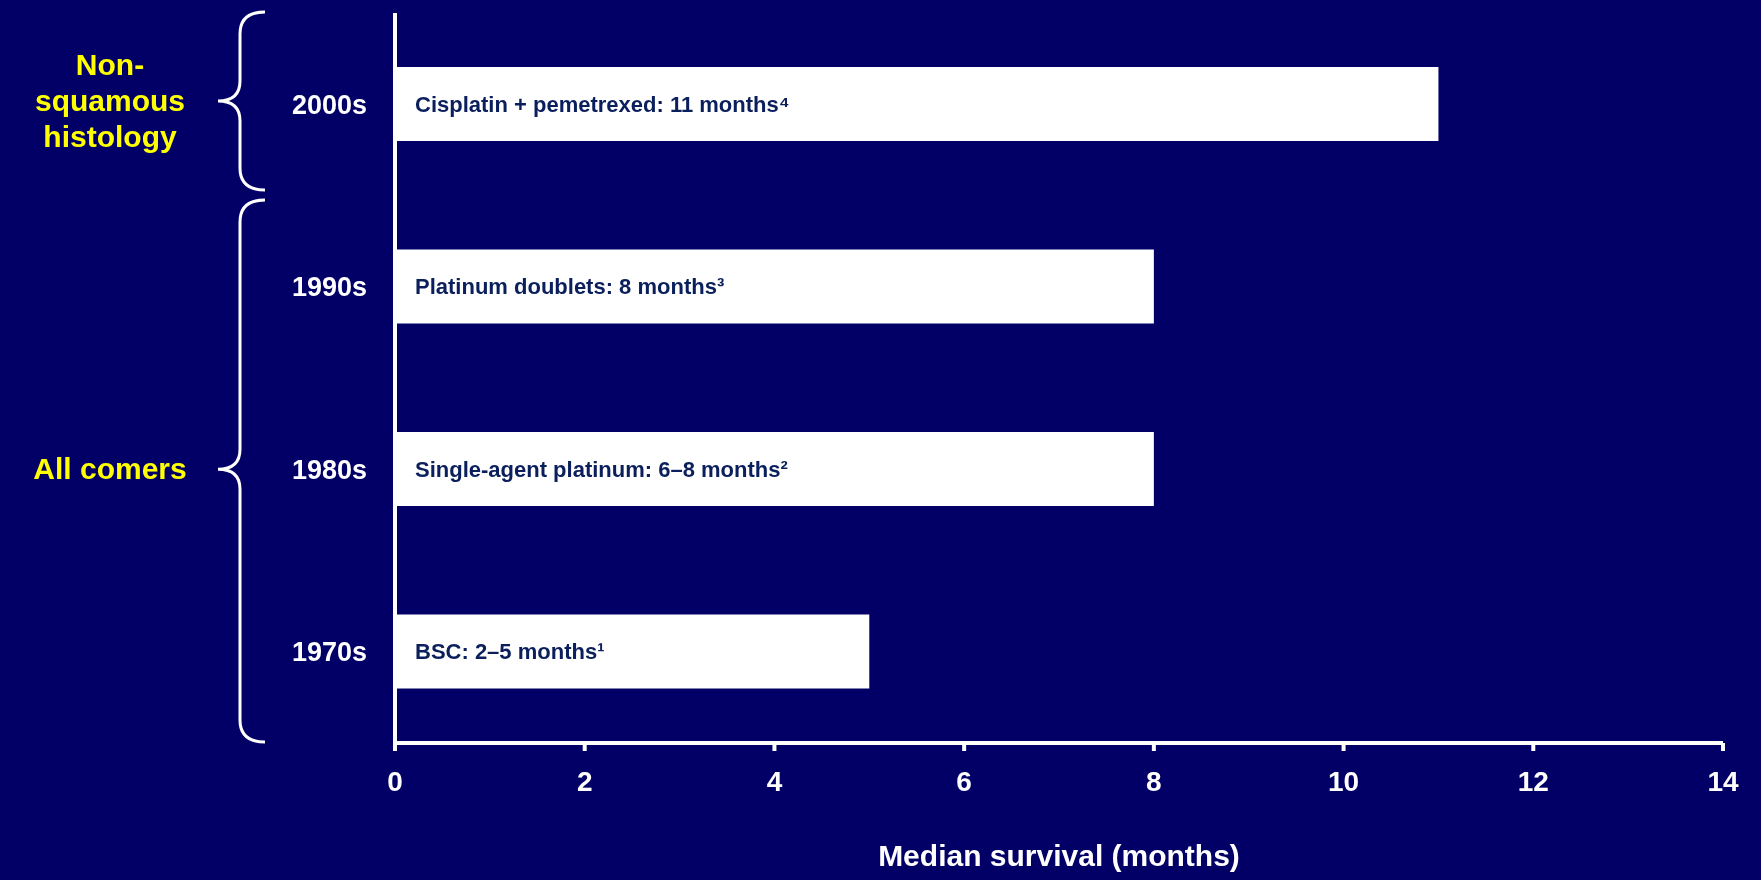  I want to click on y-tick-label: 1990s, so click(329, 287).